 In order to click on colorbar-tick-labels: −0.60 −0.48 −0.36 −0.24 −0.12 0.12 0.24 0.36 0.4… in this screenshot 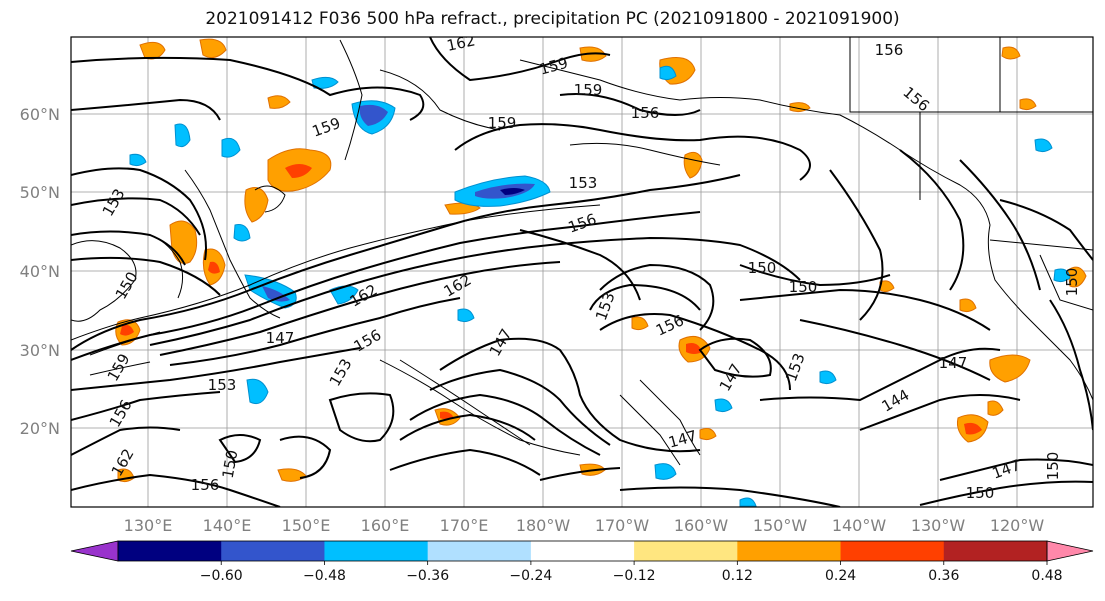, I will do `click(631, 572)`.